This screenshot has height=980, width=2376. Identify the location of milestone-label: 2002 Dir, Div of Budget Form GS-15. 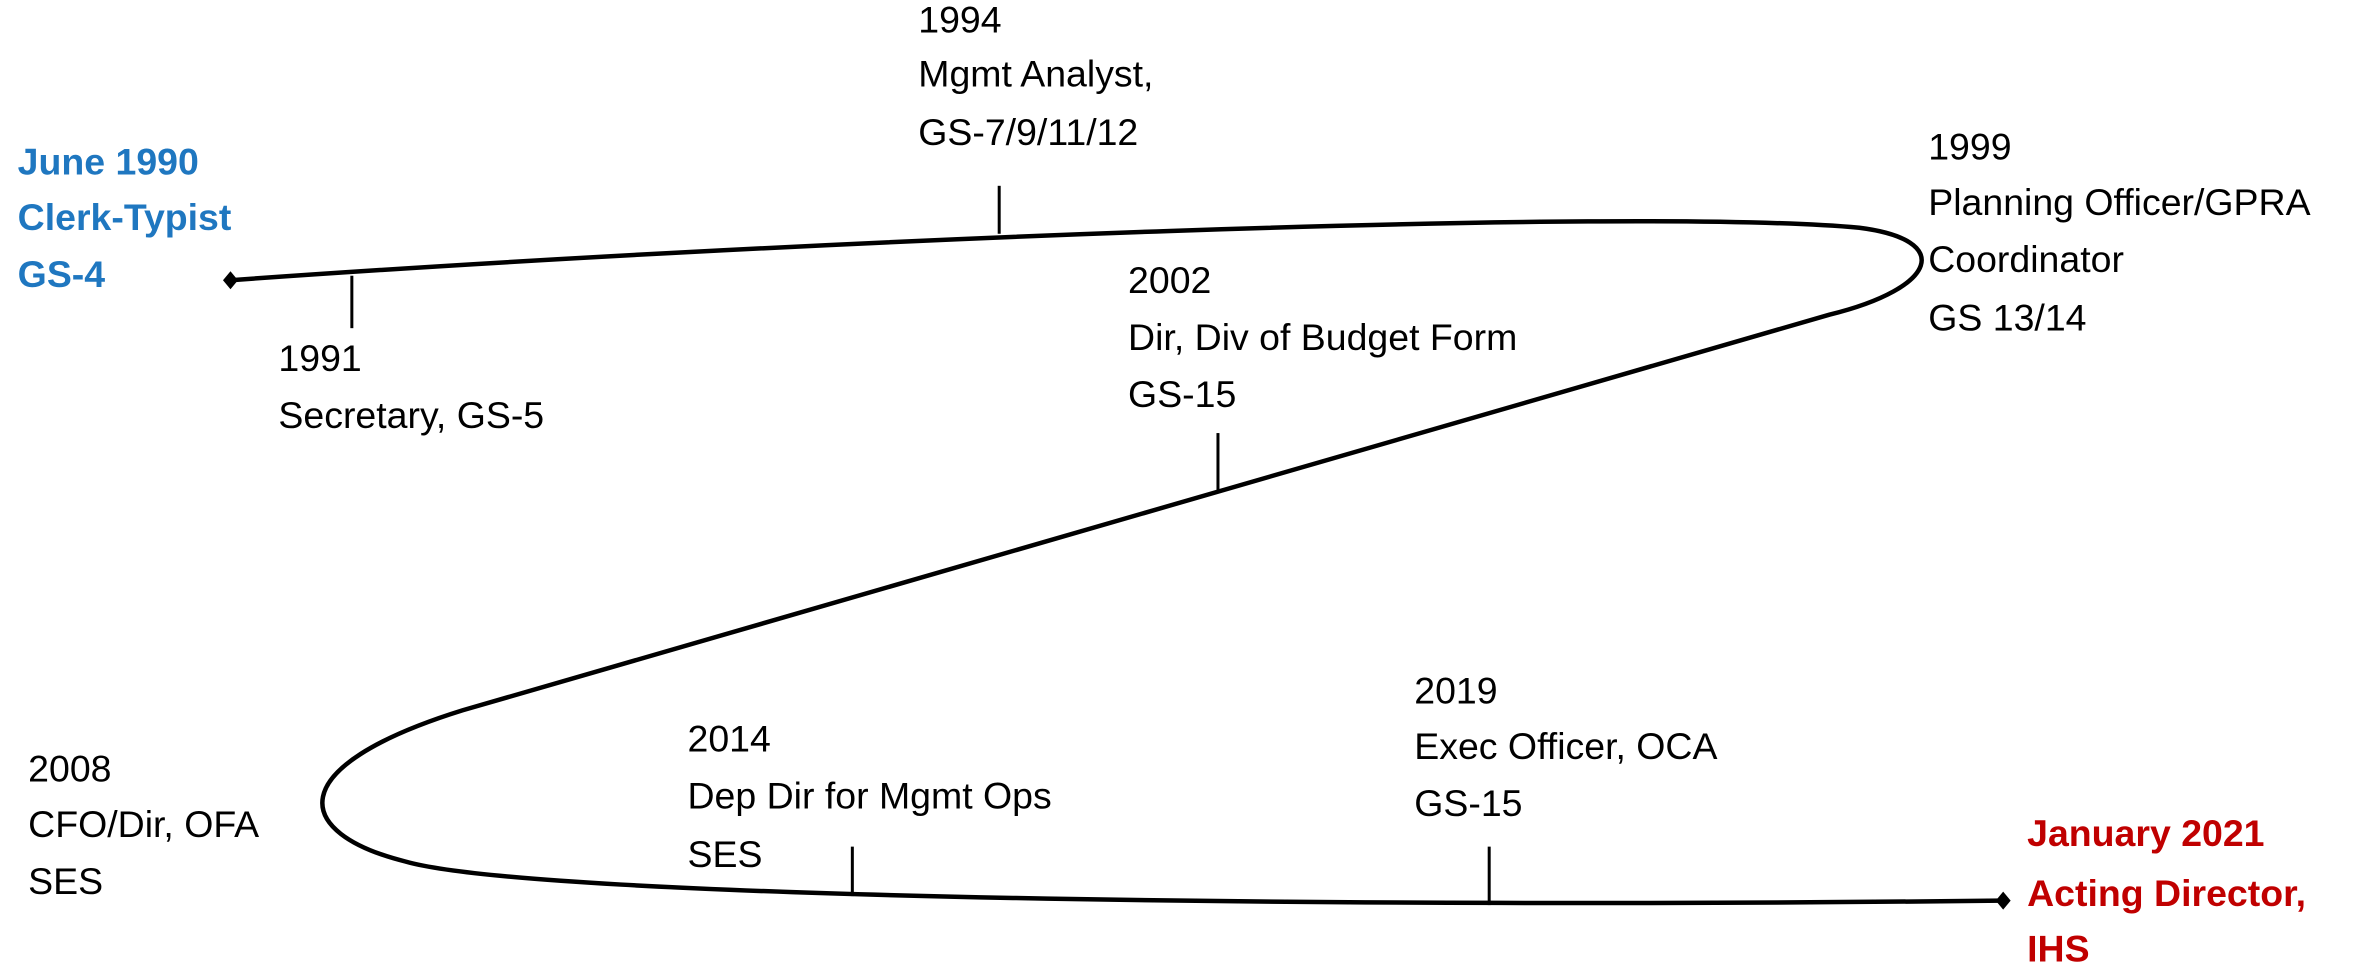
(1322, 337).